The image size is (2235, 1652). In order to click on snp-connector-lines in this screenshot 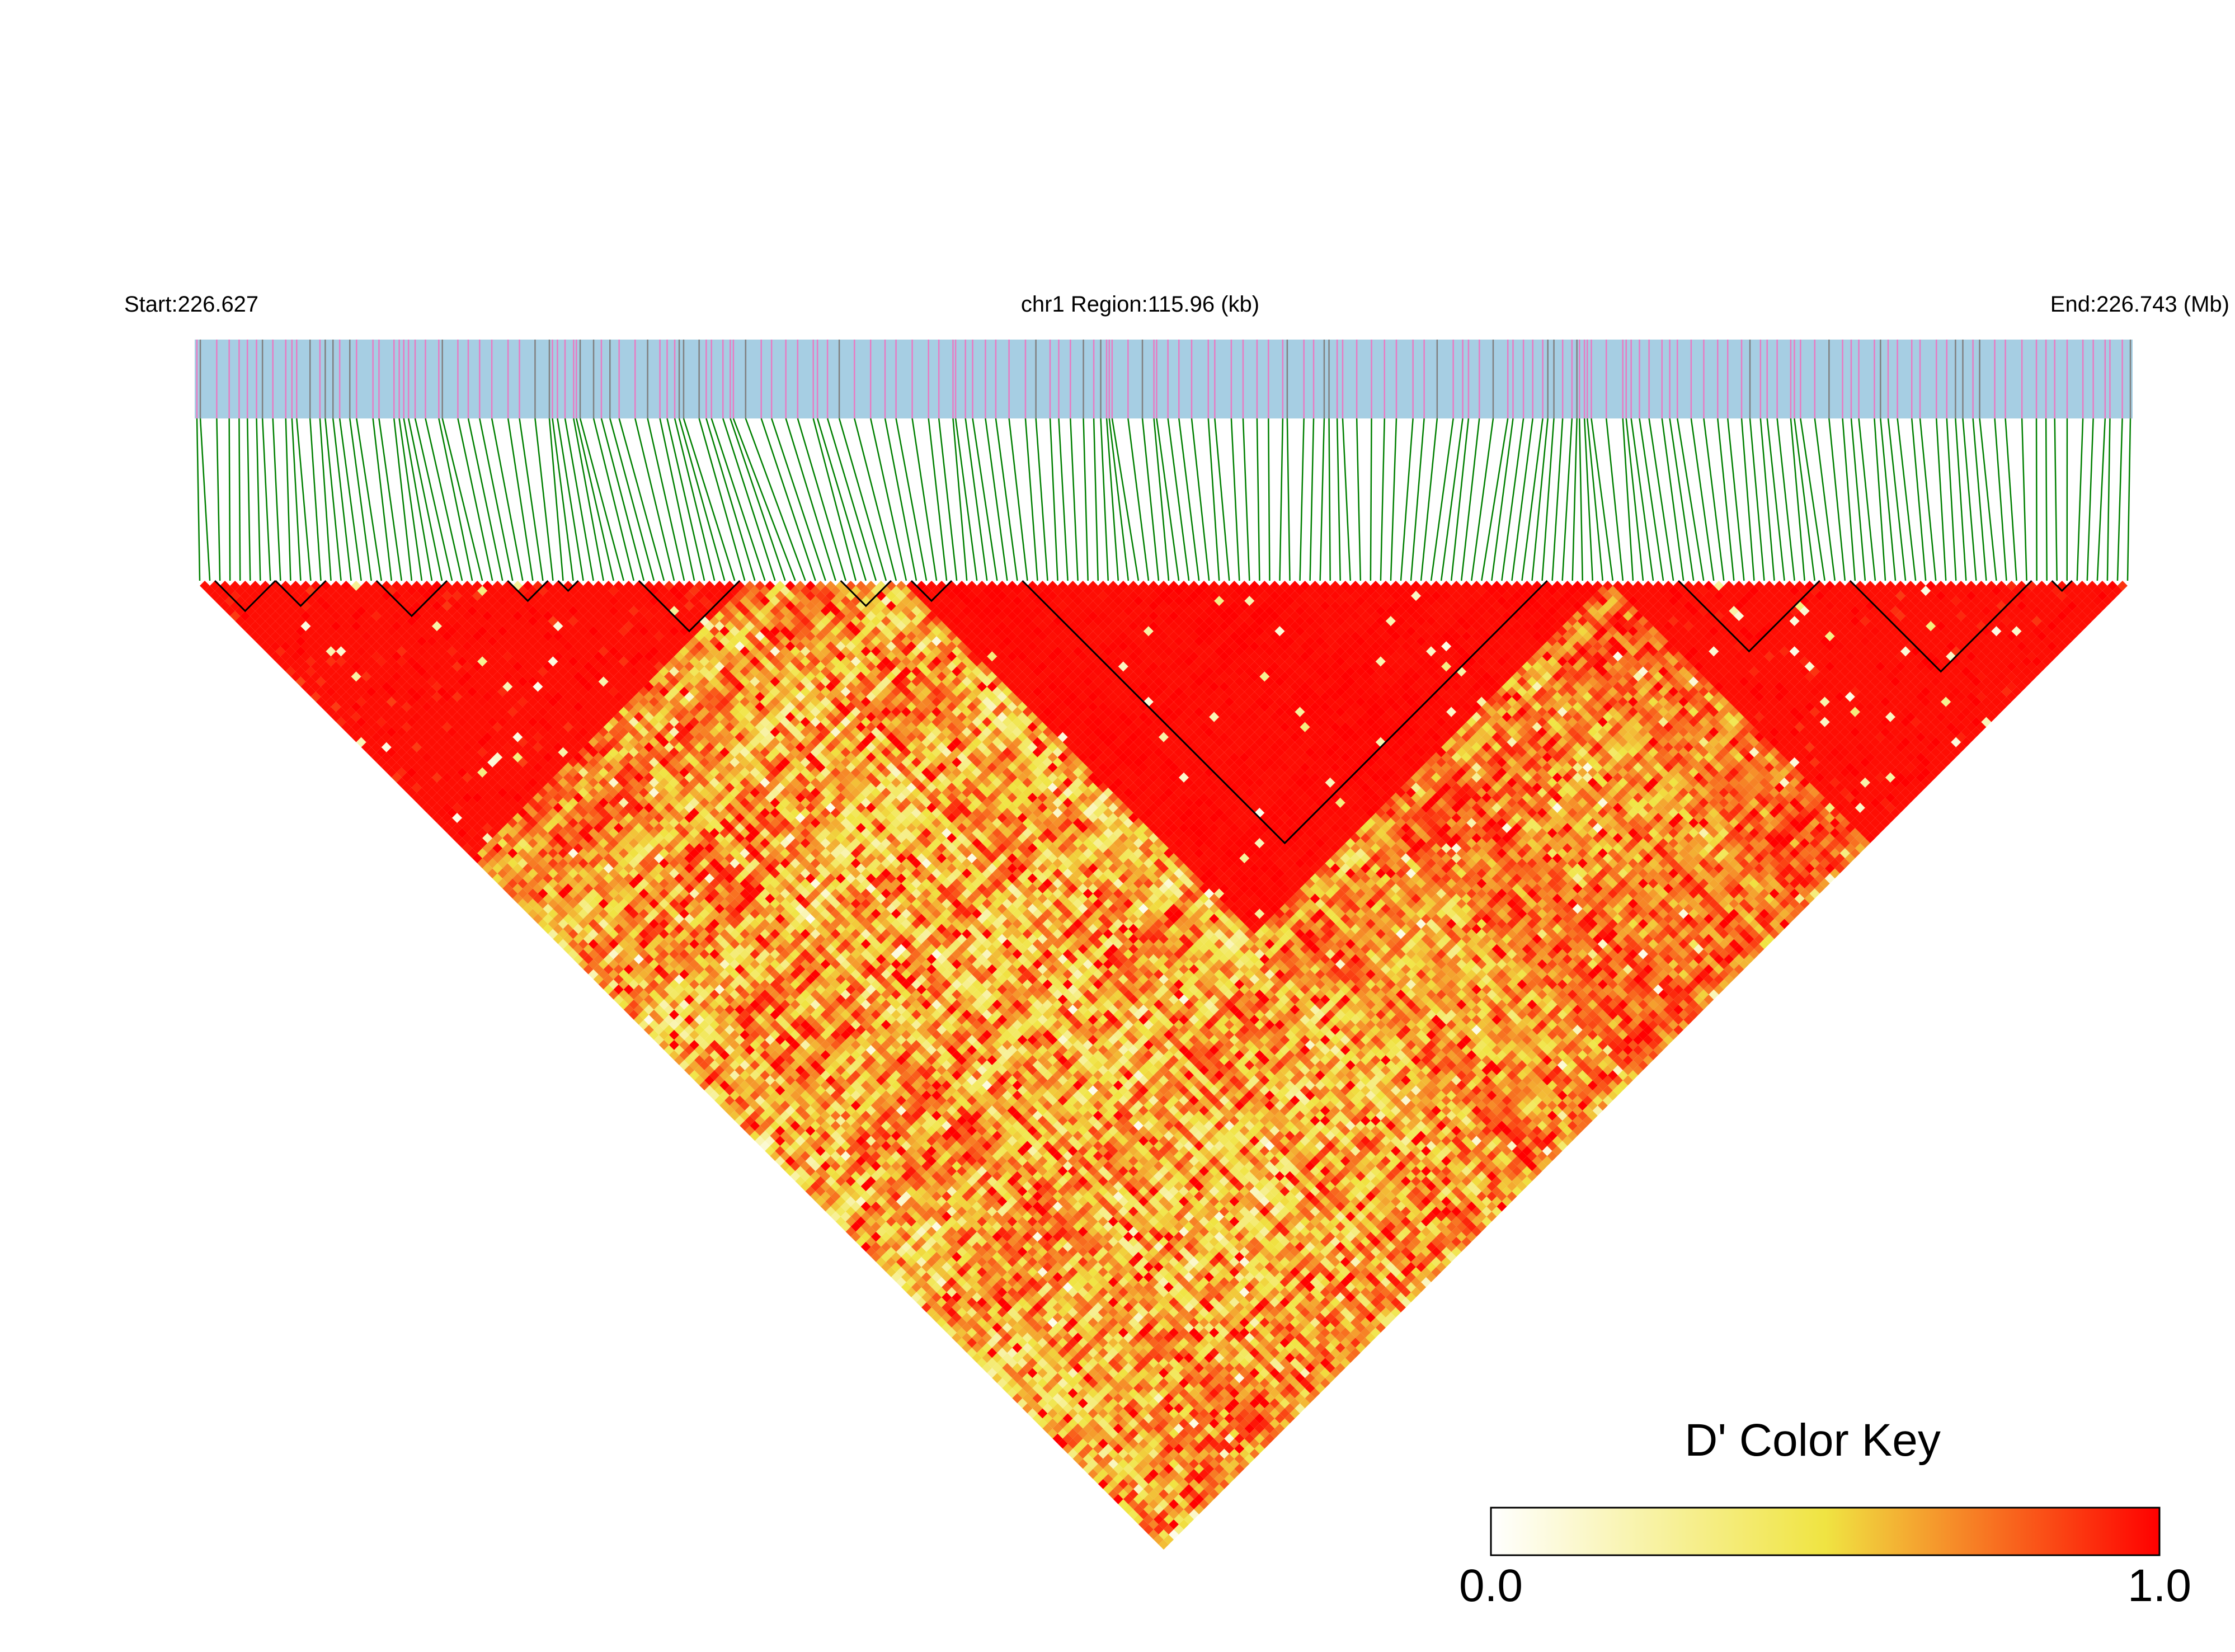, I will do `click(1164, 500)`.